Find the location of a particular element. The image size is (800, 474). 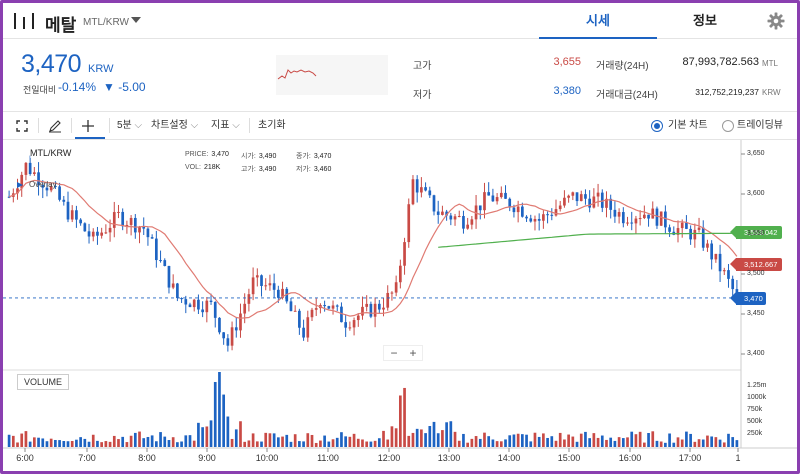

reset-button: 초기화 is located at coordinates (272, 125).